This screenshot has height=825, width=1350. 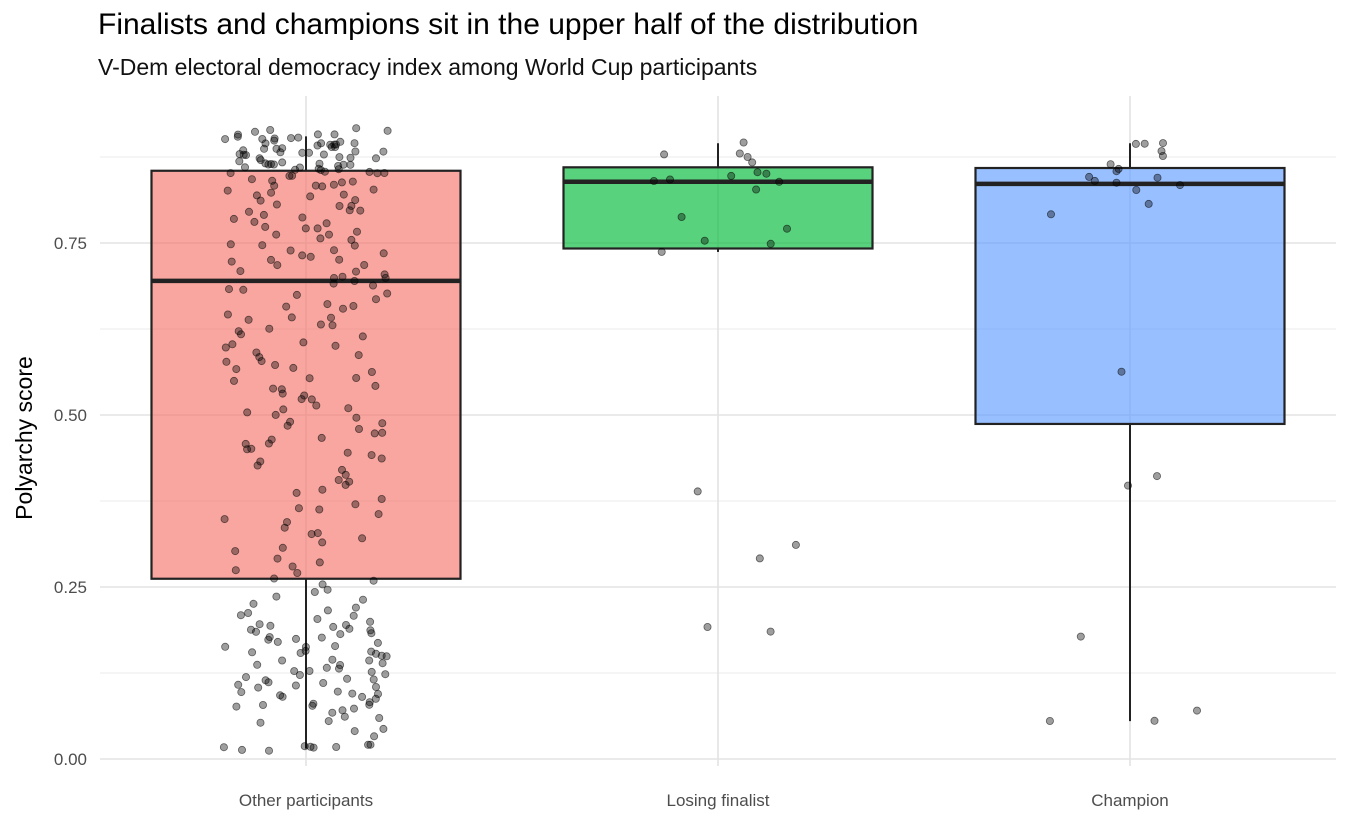 I want to click on box-other-participants, so click(x=306, y=374).